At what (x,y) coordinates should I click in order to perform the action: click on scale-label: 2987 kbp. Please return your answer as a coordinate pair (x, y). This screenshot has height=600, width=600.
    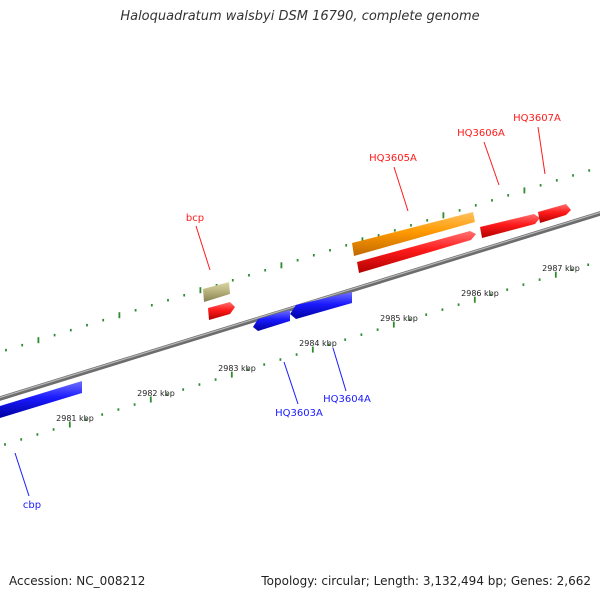
    Looking at the image, I should click on (561, 268).